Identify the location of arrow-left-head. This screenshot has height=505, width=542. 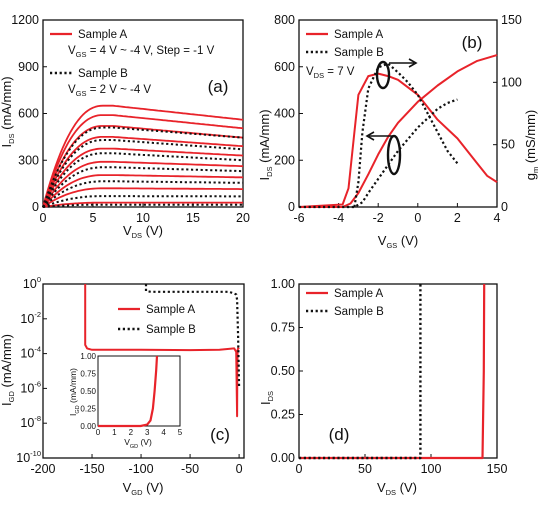
(370, 136).